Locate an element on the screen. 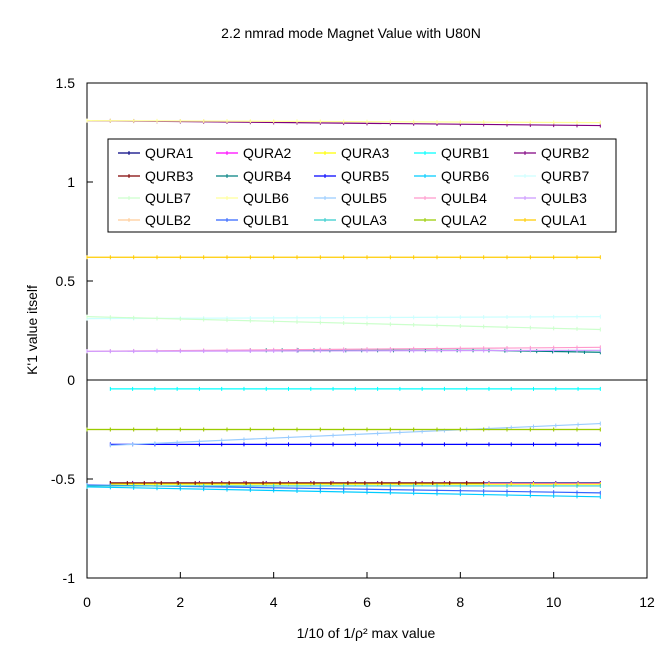 This screenshot has width=663, height=663. legend-item-qura2: QURA2 is located at coordinates (253, 153).